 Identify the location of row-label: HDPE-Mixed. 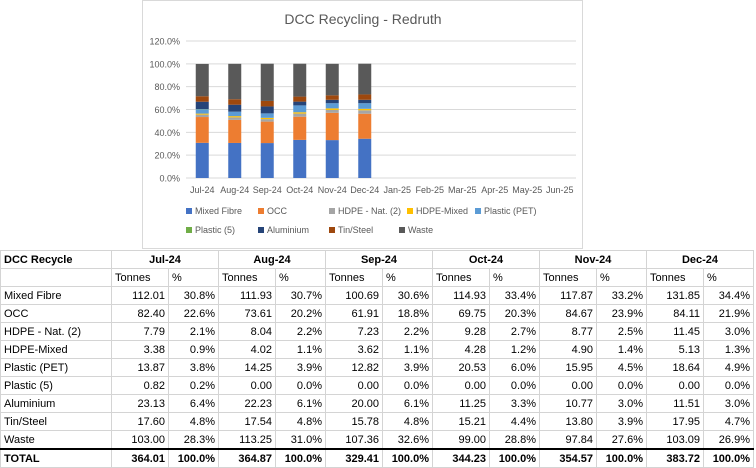
(56, 350).